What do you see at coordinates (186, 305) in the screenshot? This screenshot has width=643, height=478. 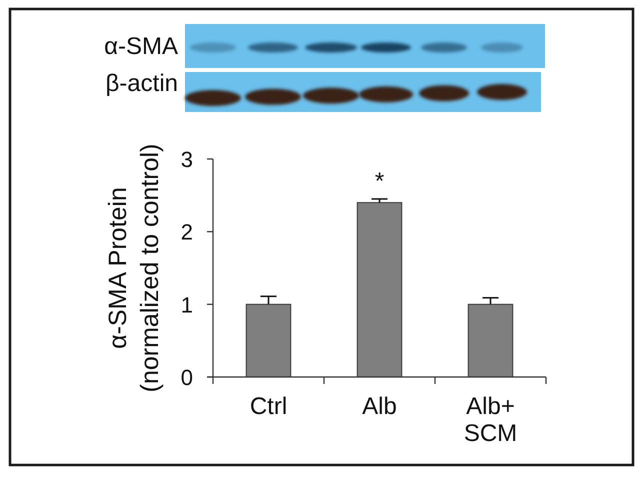 I see `y-tick-label: 1` at bounding box center [186, 305].